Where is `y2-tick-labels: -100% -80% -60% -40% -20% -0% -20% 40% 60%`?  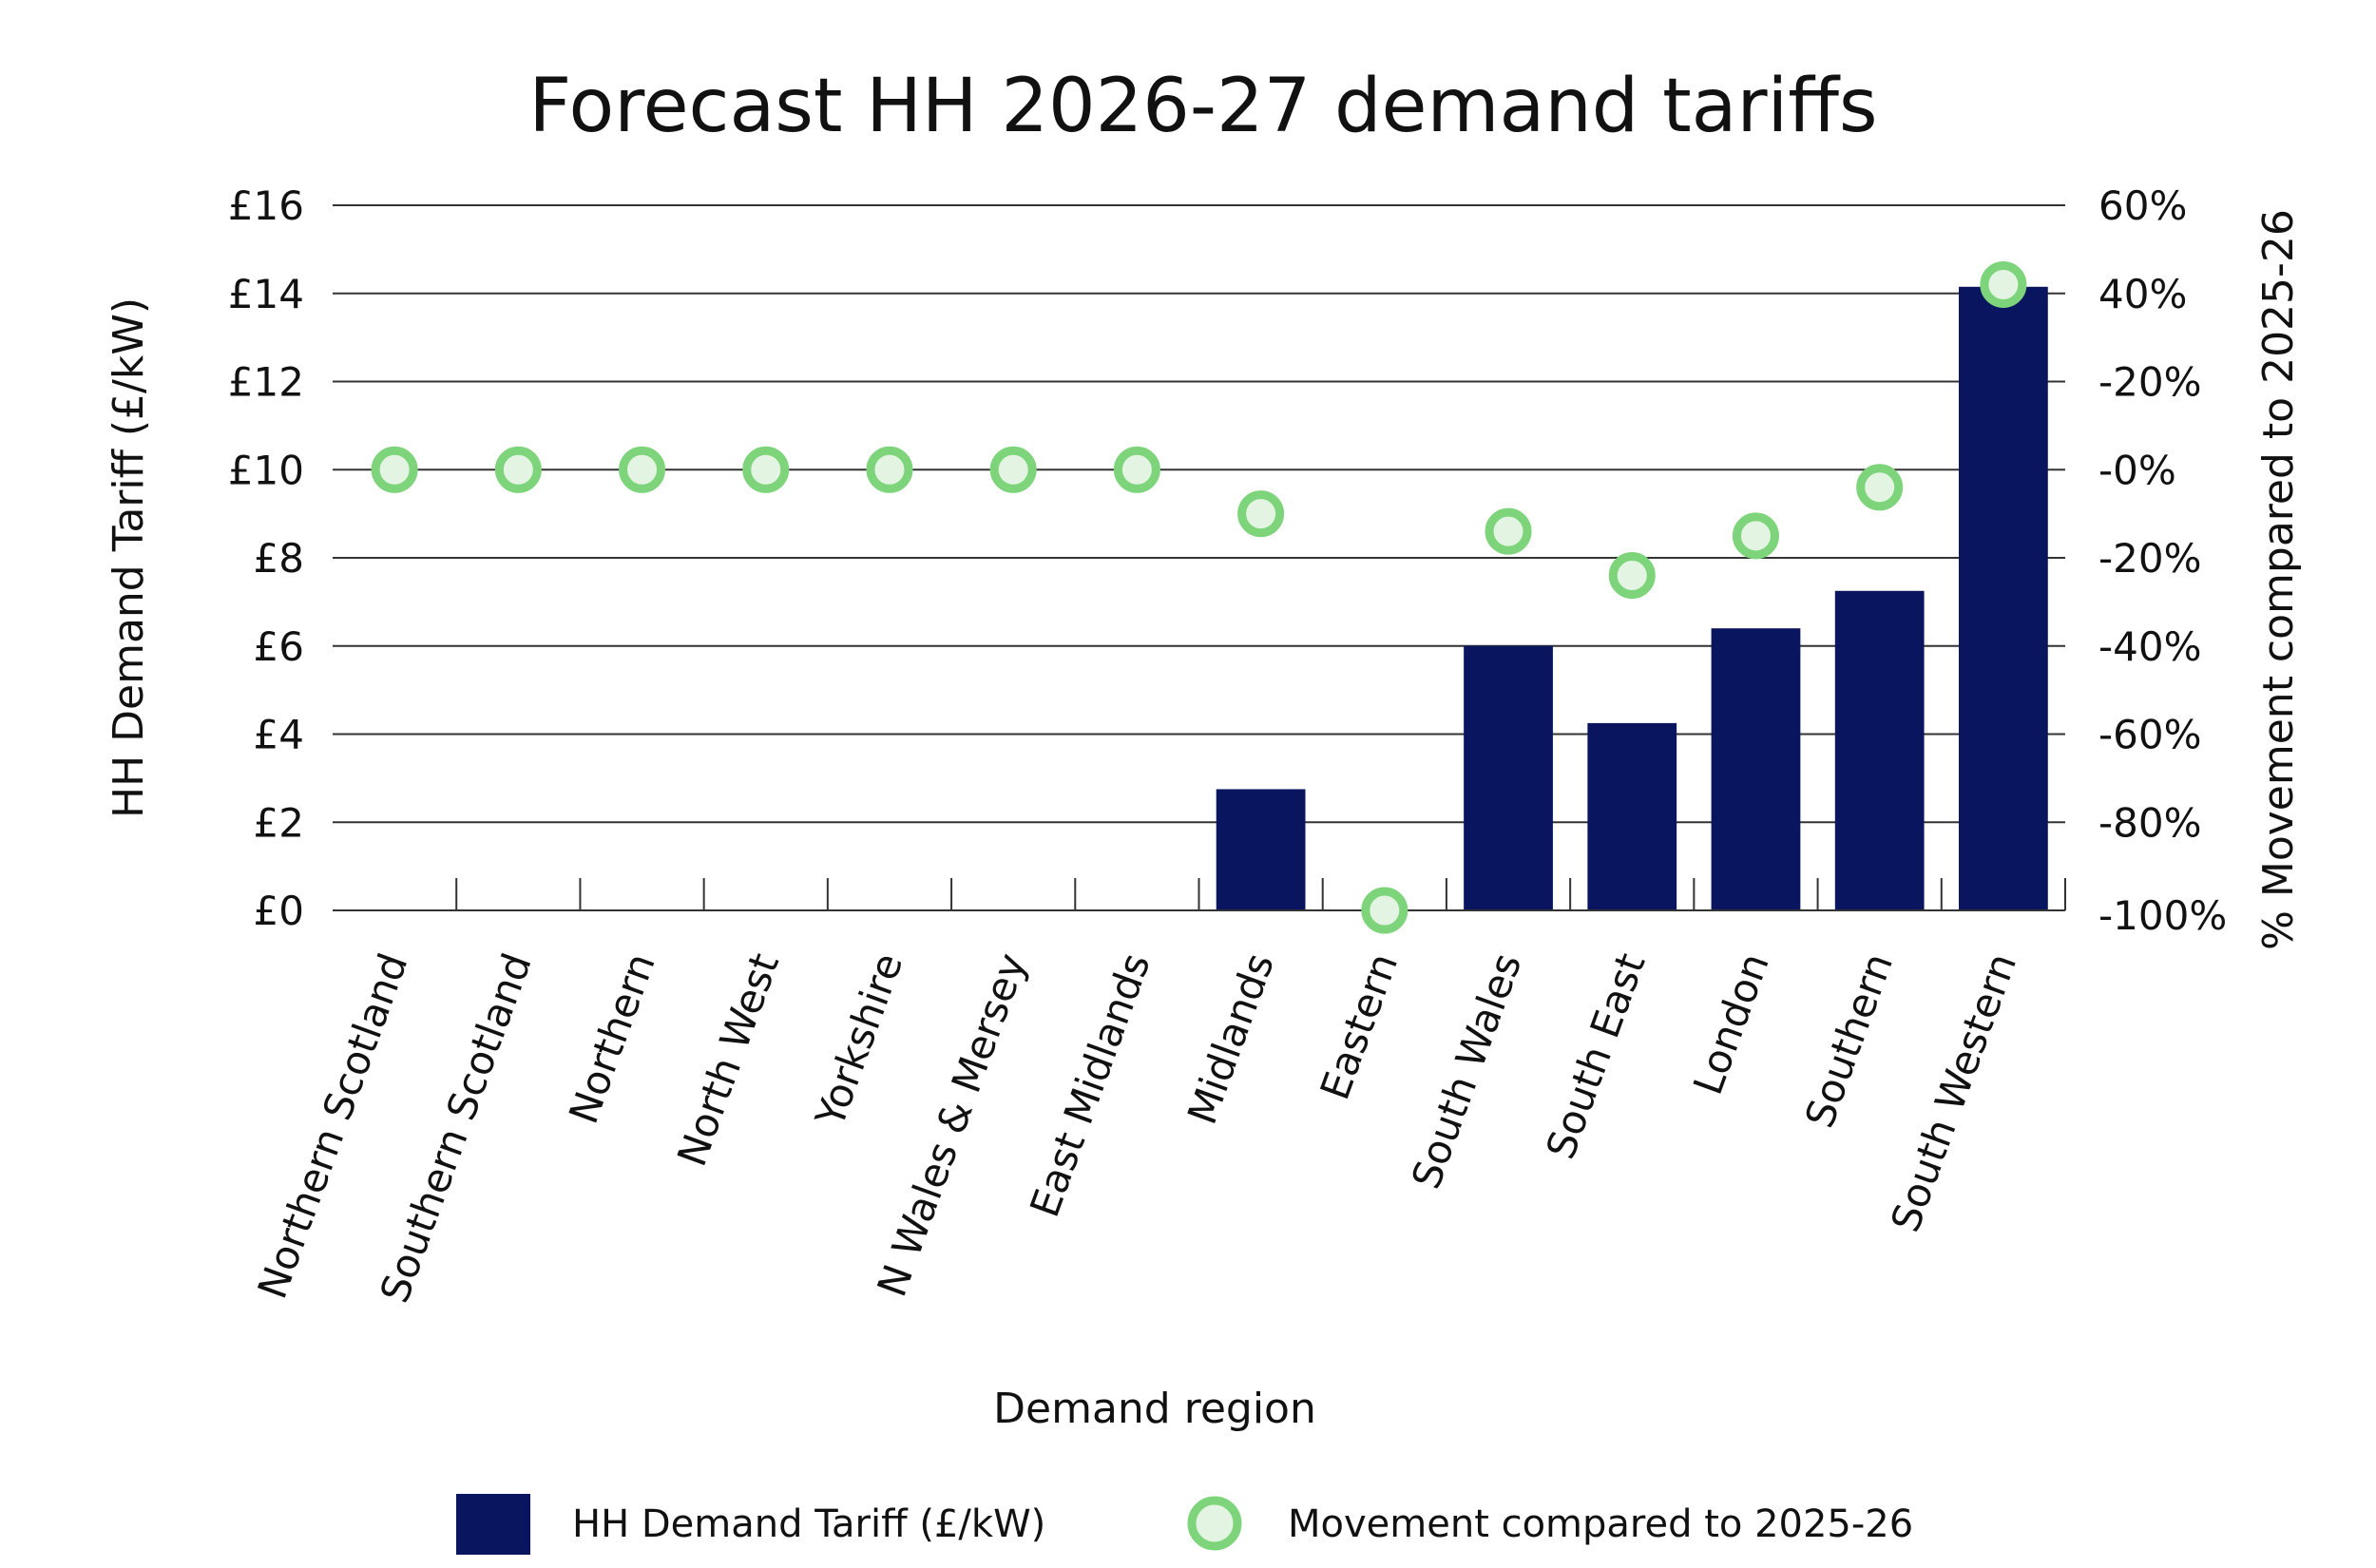 y2-tick-labels: -100% -80% -60% -40% -20% -0% -20% 40% 60% is located at coordinates (2162, 561).